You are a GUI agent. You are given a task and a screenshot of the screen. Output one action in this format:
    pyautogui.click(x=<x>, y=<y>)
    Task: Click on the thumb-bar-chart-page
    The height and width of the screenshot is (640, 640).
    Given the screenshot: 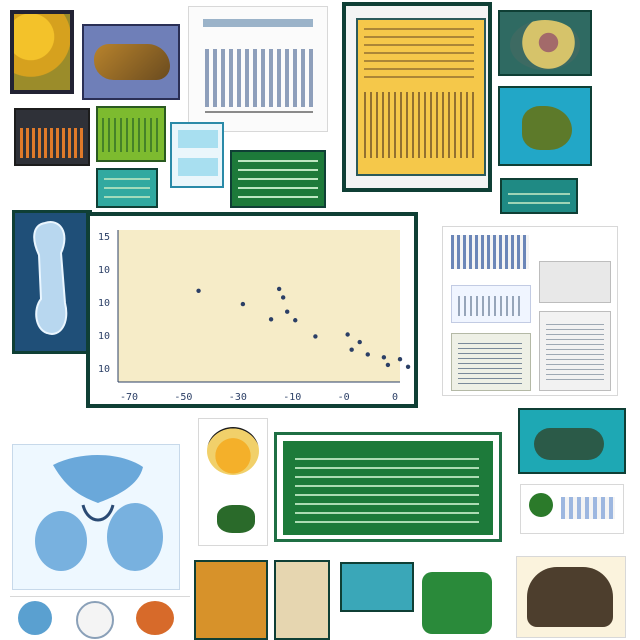 What is the action you would take?
    pyautogui.click(x=258, y=69)
    